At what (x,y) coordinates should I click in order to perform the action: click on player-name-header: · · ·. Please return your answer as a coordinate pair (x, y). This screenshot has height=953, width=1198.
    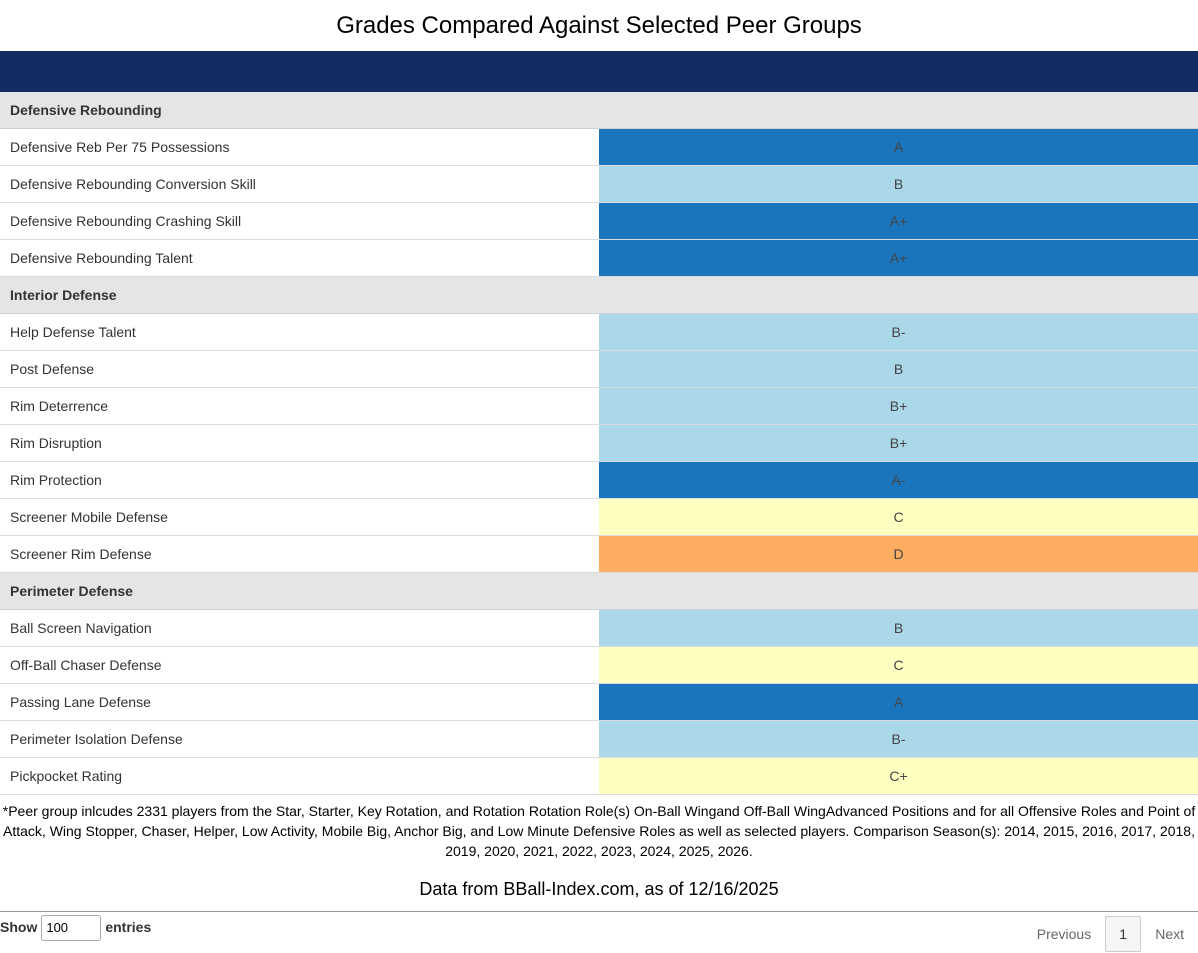
    Looking at the image, I should click on (831, 71).